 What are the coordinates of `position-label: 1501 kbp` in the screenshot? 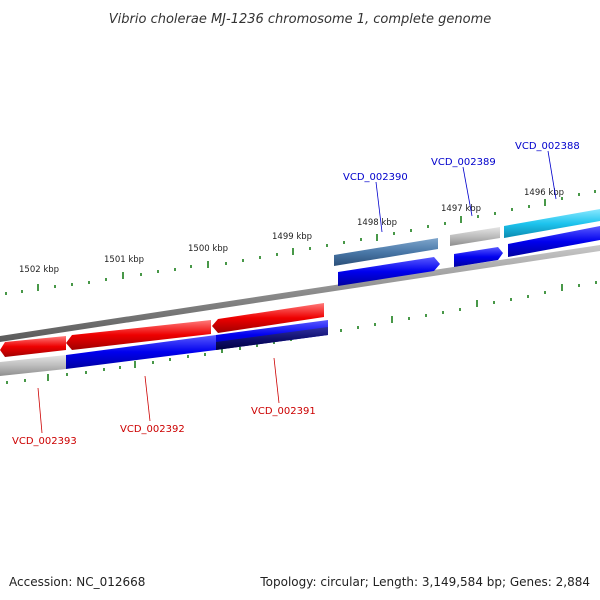 It's located at (124, 260).